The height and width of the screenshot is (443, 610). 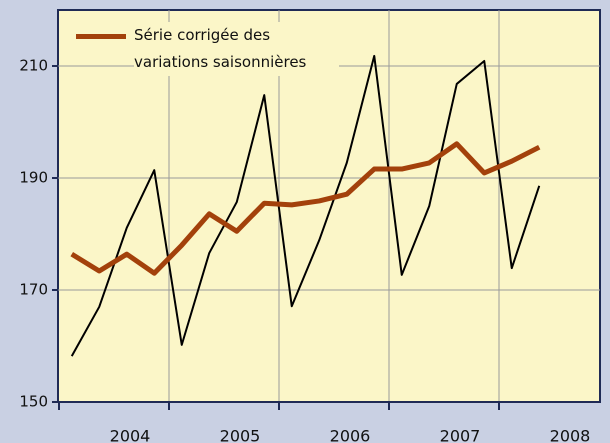 I want to click on y-tick-label: 170, so click(x=33, y=290).